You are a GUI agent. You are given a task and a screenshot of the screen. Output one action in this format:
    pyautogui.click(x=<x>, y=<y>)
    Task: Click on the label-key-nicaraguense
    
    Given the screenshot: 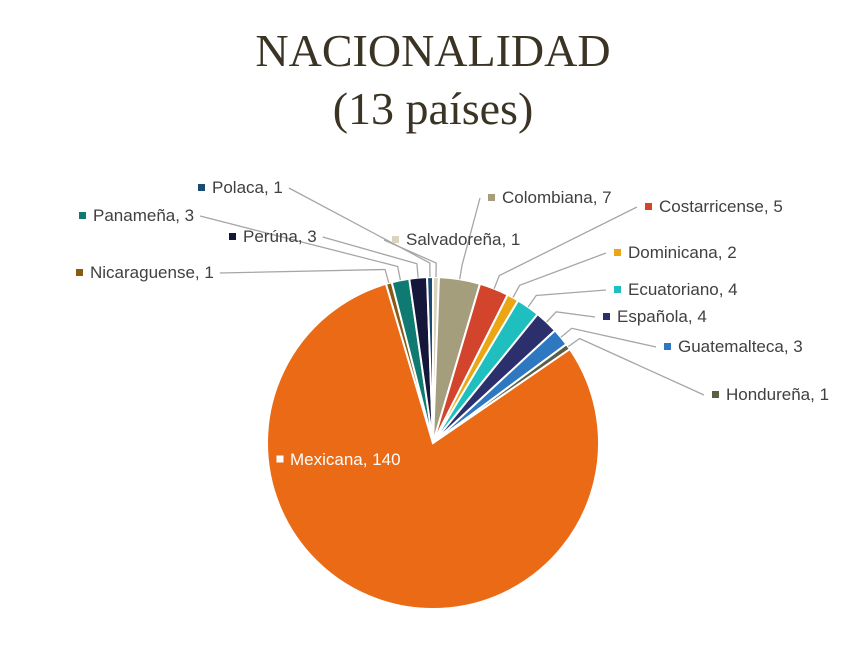 What is the action you would take?
    pyautogui.click(x=79, y=272)
    